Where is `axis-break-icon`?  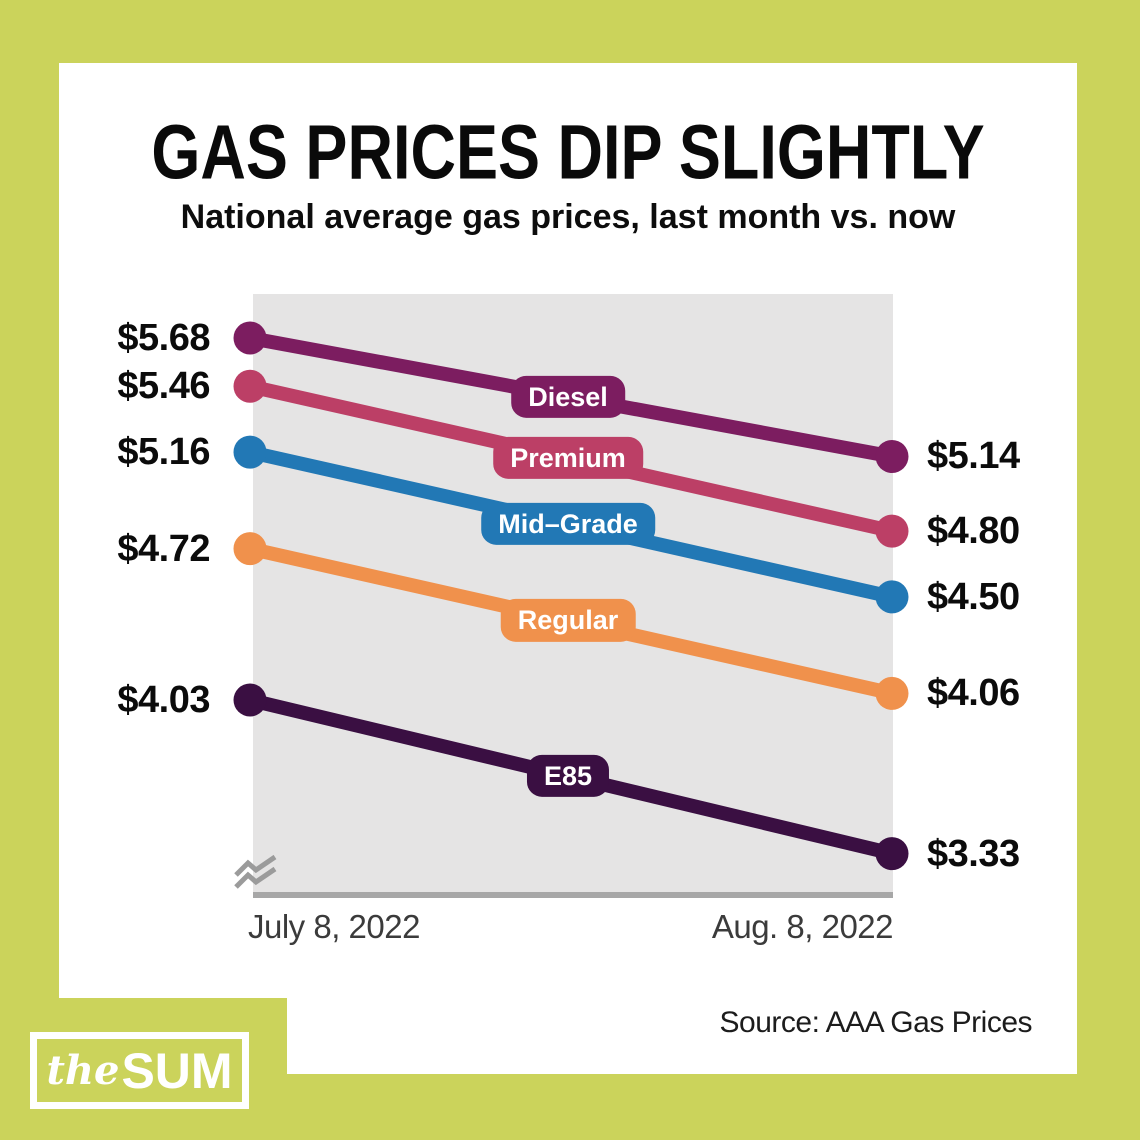 axis-break-icon is located at coordinates (255, 871).